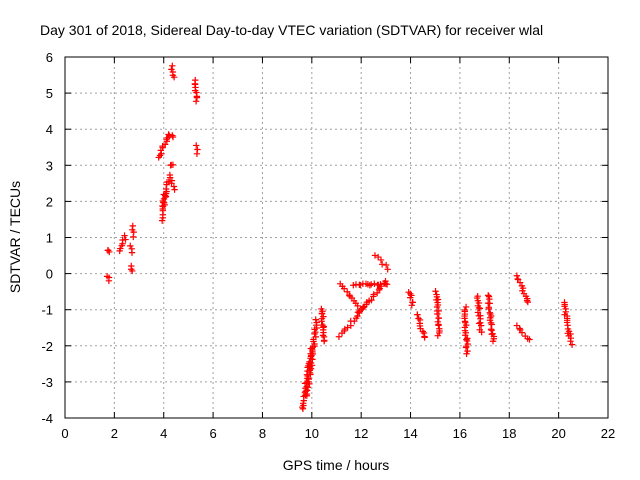 This screenshot has width=640, height=480. What do you see at coordinates (49, 93) in the screenshot?
I see `y-tick-label: 5` at bounding box center [49, 93].